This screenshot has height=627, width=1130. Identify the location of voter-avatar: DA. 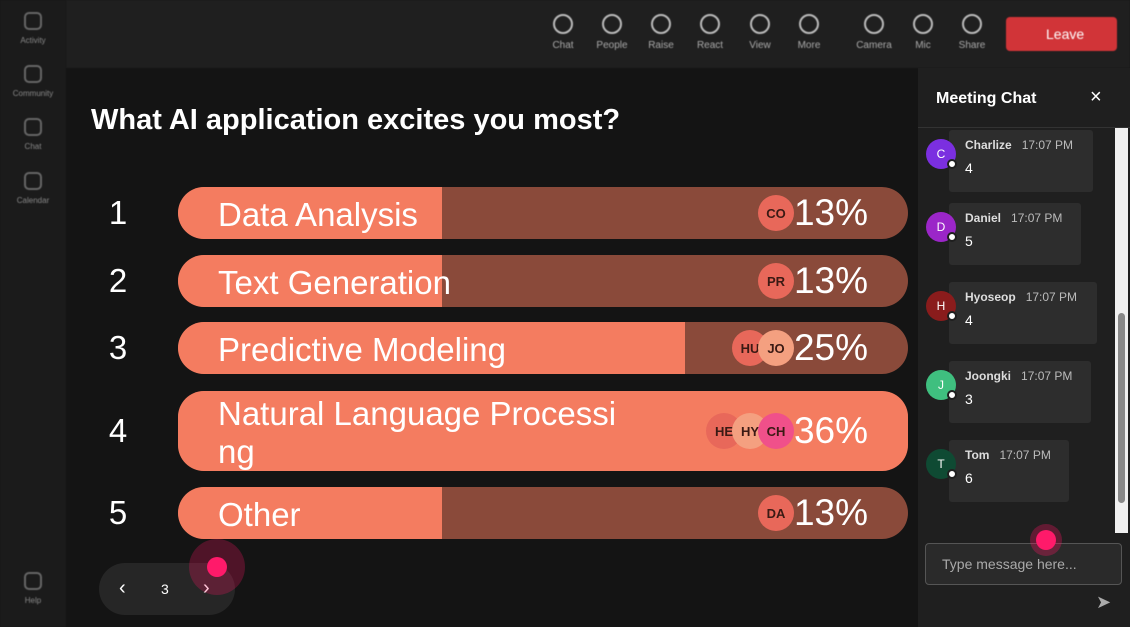
(776, 513).